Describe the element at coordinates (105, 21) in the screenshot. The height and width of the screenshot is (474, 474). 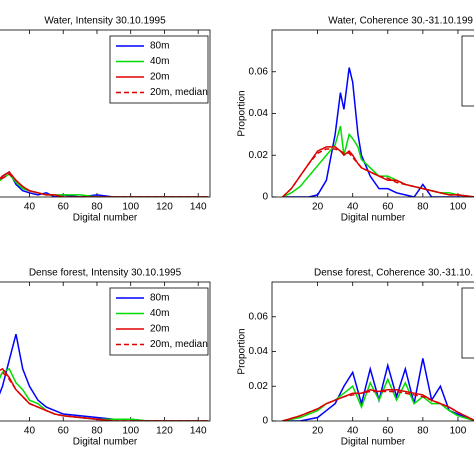
I see `chart-title: Water, Intensity 30.10.1995` at that location.